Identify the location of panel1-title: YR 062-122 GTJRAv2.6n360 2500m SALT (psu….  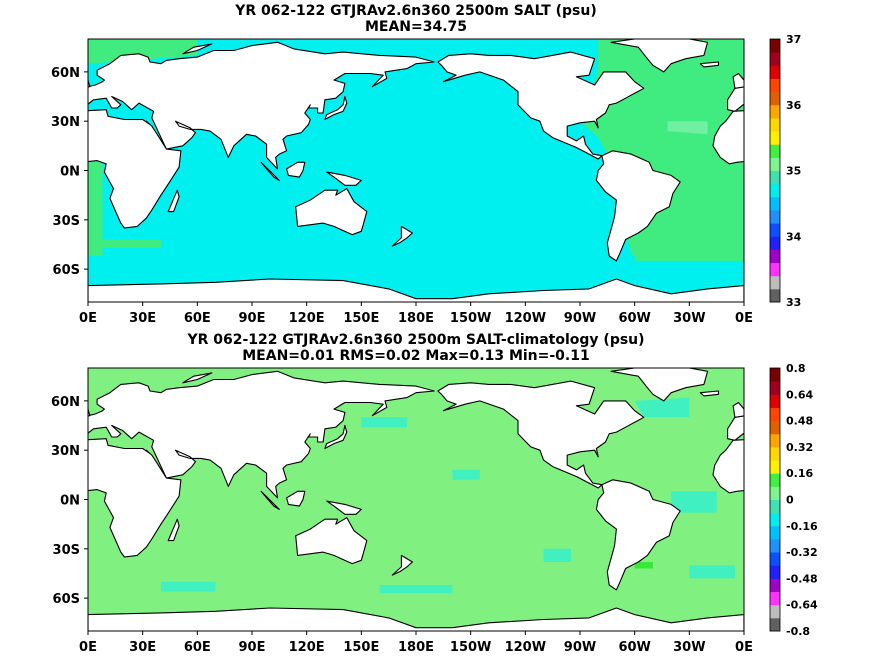
(416, 11).